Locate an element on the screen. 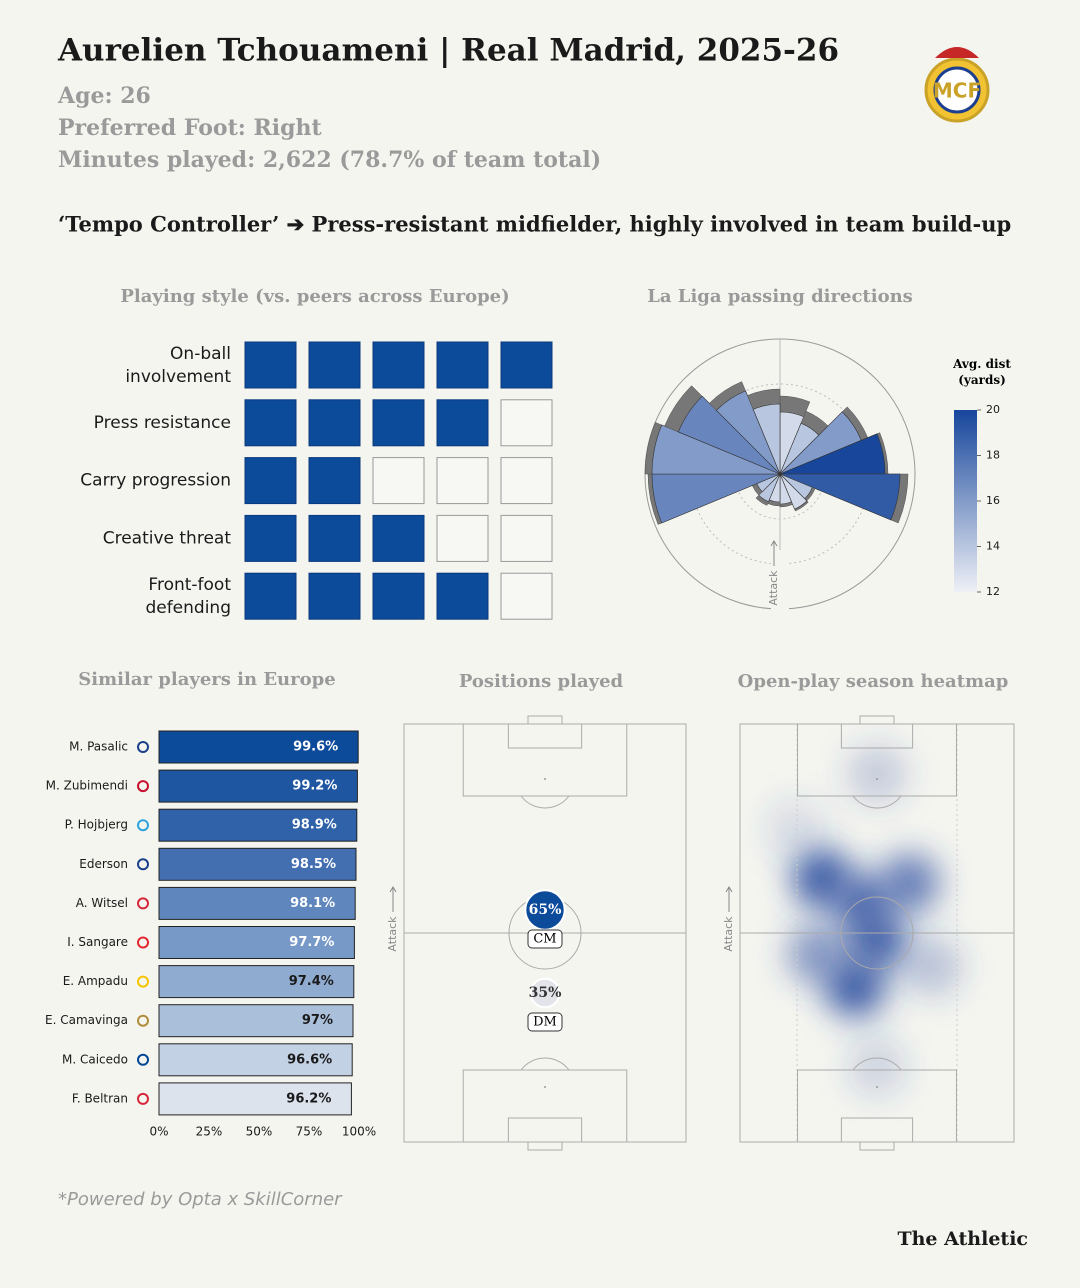  x-tick-label: 75% is located at coordinates (309, 1132).